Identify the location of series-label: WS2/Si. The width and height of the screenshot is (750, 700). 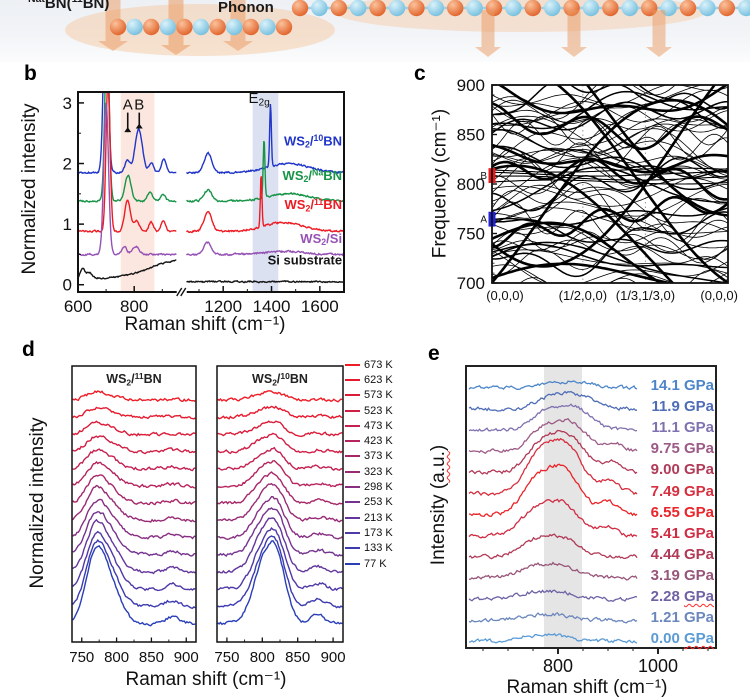
(321, 239).